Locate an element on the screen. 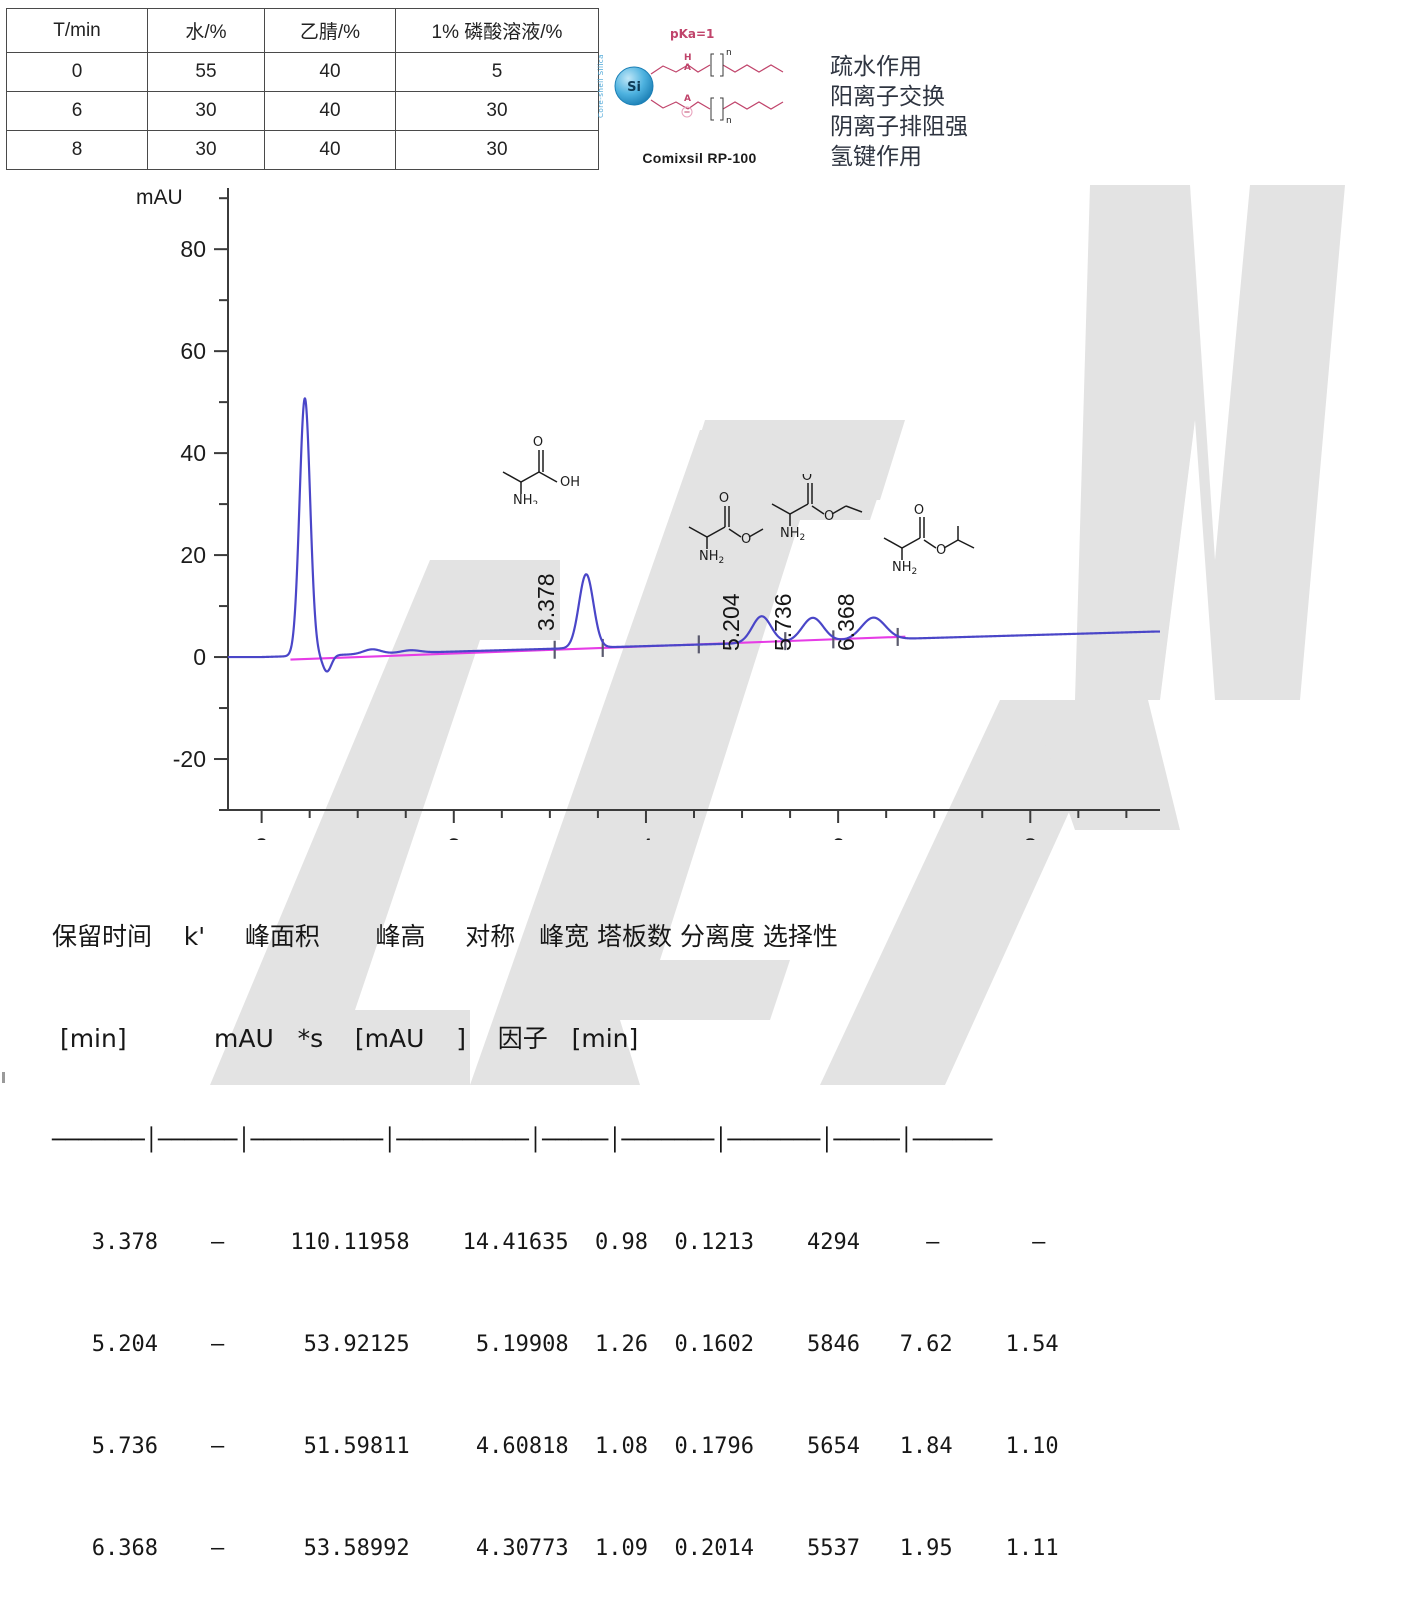 The height and width of the screenshot is (1600, 1408). si-label: Si is located at coordinates (634, 87).